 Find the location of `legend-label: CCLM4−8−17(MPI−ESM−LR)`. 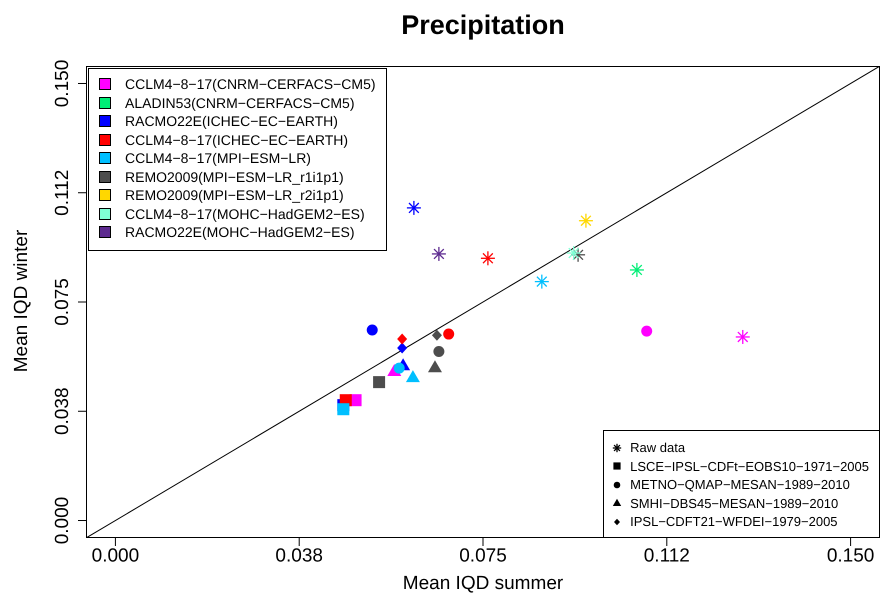

legend-label: CCLM4−8−17(MPI−ESM−LR) is located at coordinates (218, 158).